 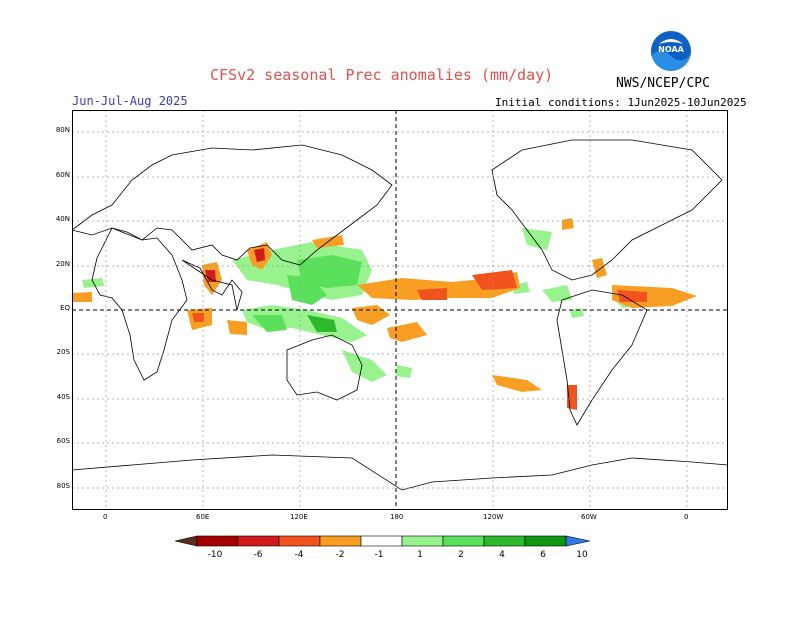 What do you see at coordinates (62, 219) in the screenshot?
I see `lat-label: 40N` at bounding box center [62, 219].